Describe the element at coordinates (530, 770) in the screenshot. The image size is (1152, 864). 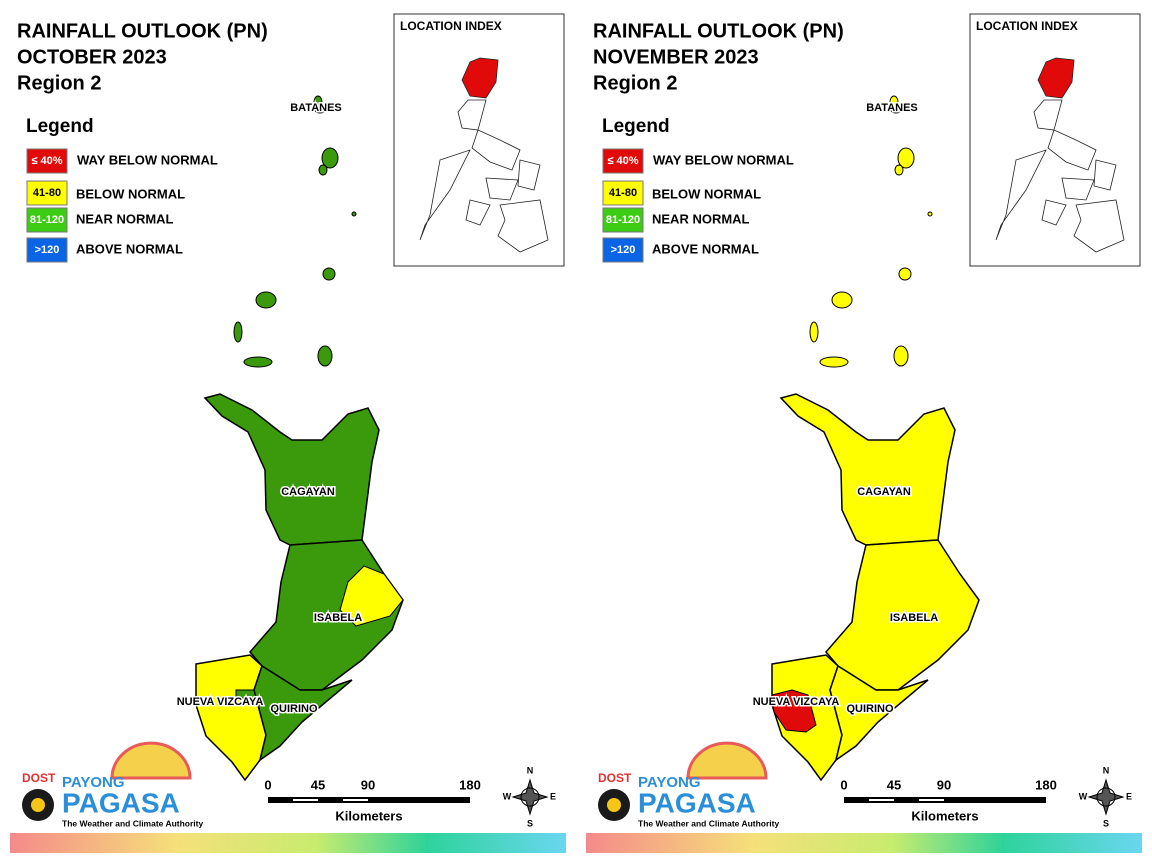
I see `compass-label: N` at that location.